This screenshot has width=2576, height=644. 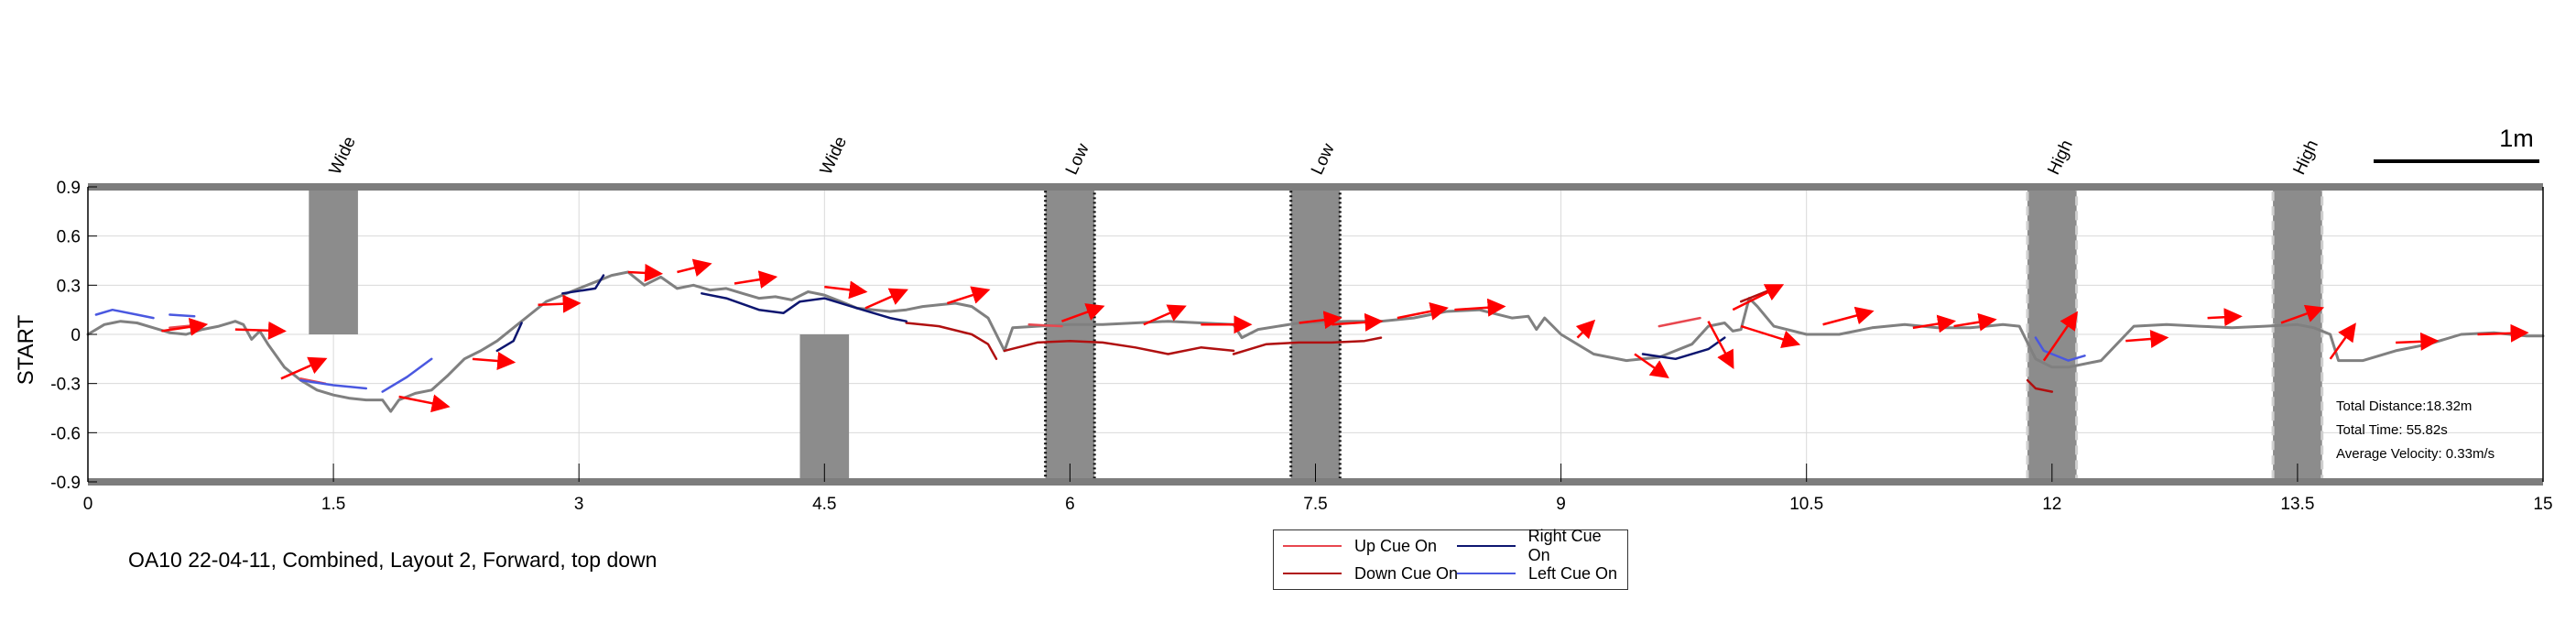 What do you see at coordinates (2305, 158) in the screenshot?
I see `obstacle-label-6: High` at bounding box center [2305, 158].